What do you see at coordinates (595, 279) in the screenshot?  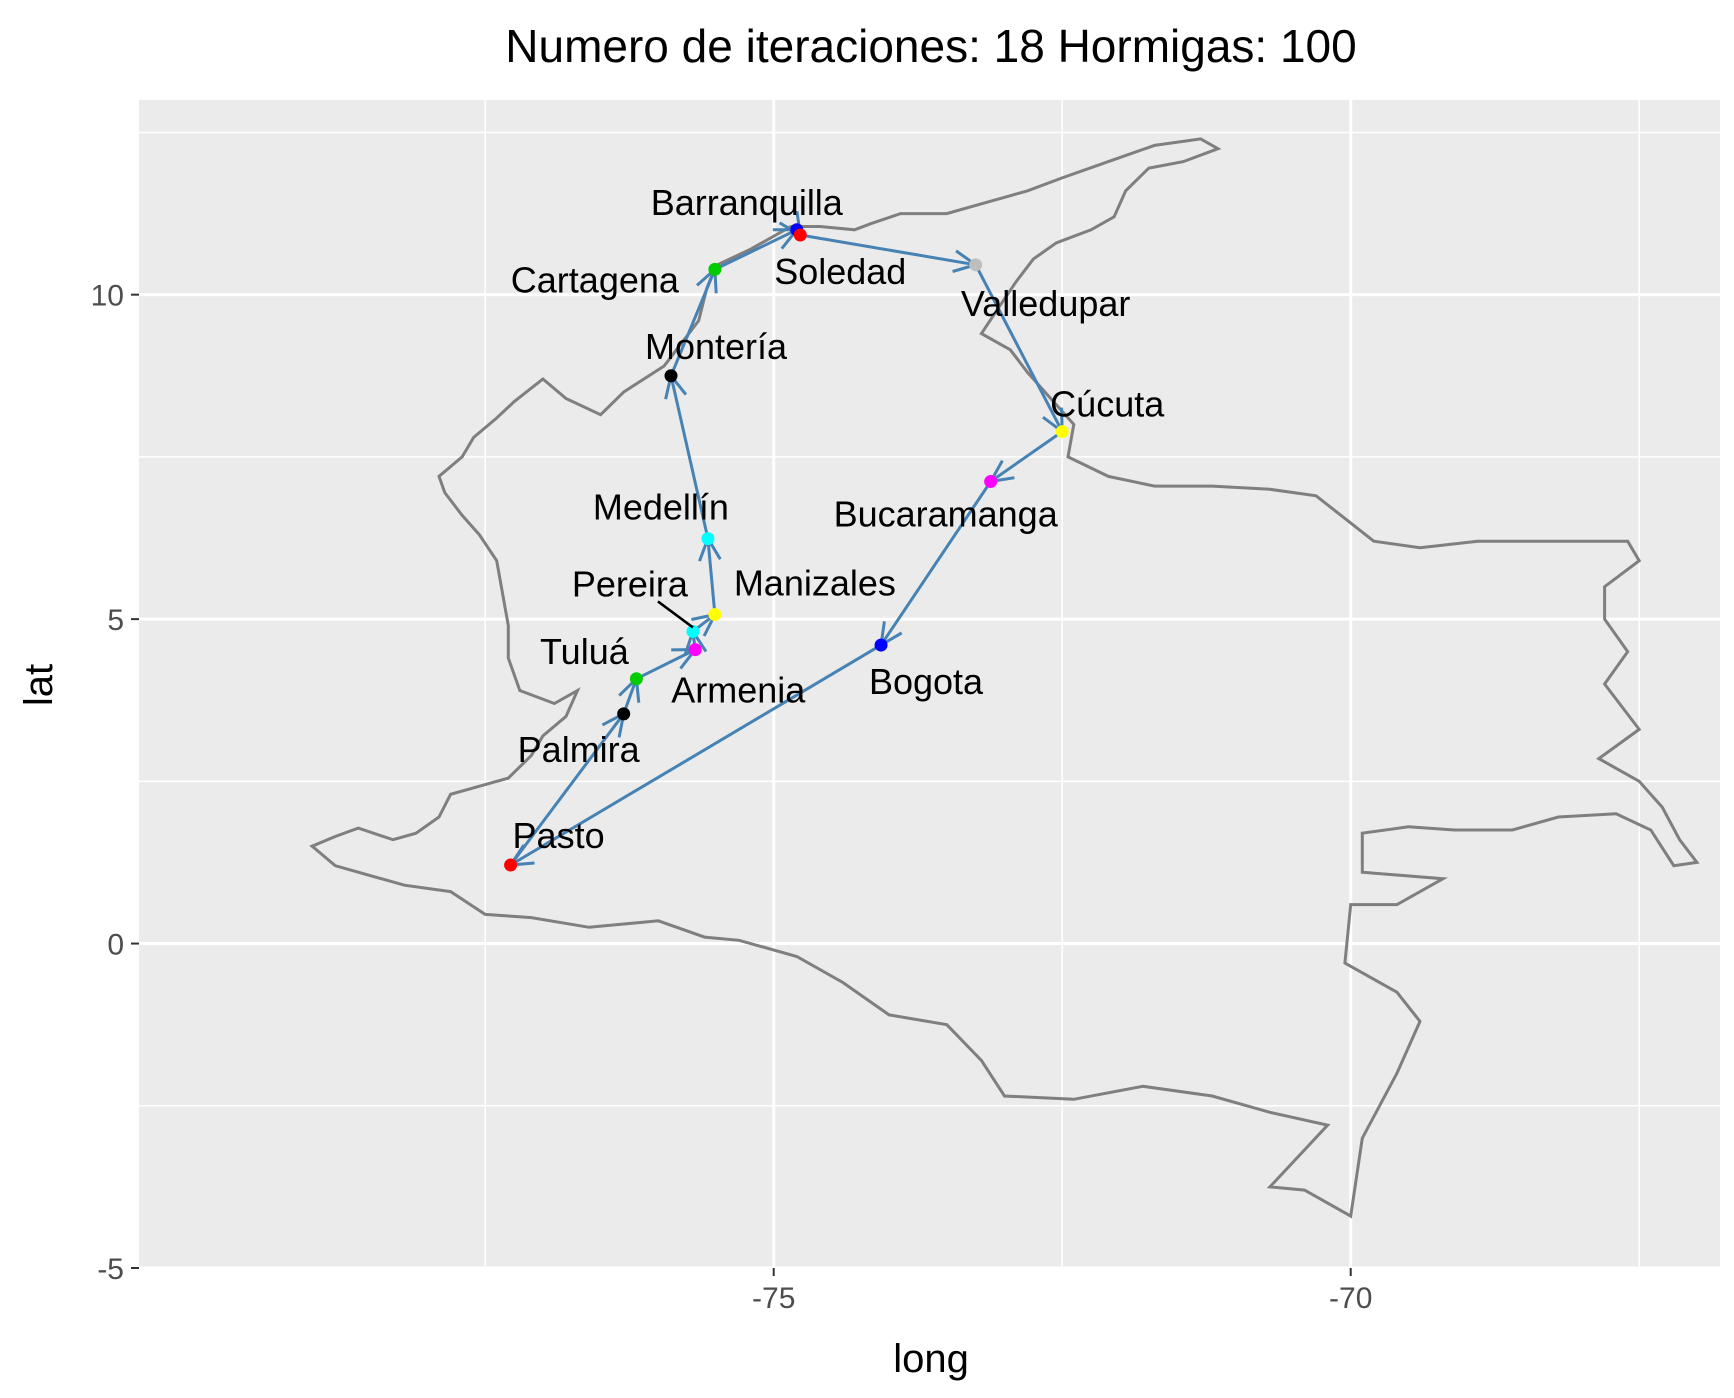 I see `city-label: Cartagena` at bounding box center [595, 279].